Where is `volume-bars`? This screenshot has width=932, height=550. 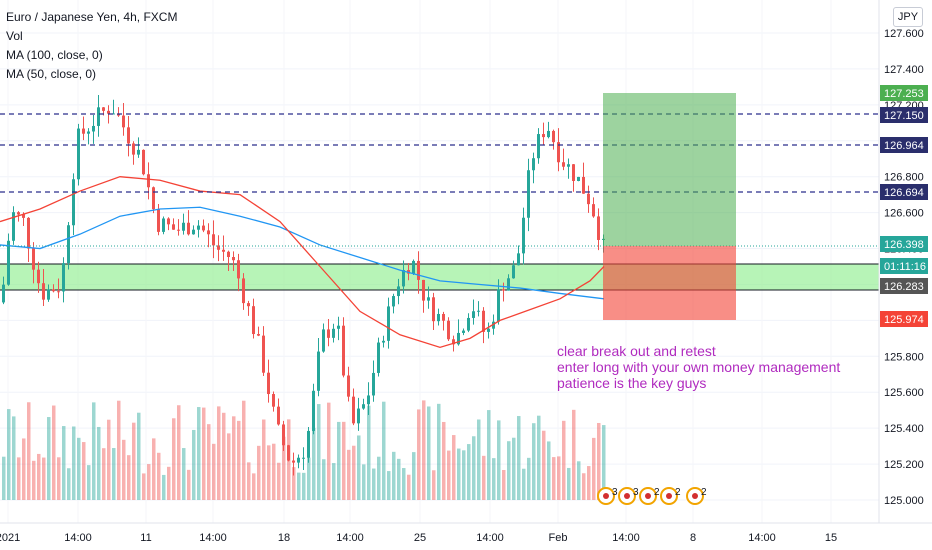 volume-bars is located at coordinates (304, 450).